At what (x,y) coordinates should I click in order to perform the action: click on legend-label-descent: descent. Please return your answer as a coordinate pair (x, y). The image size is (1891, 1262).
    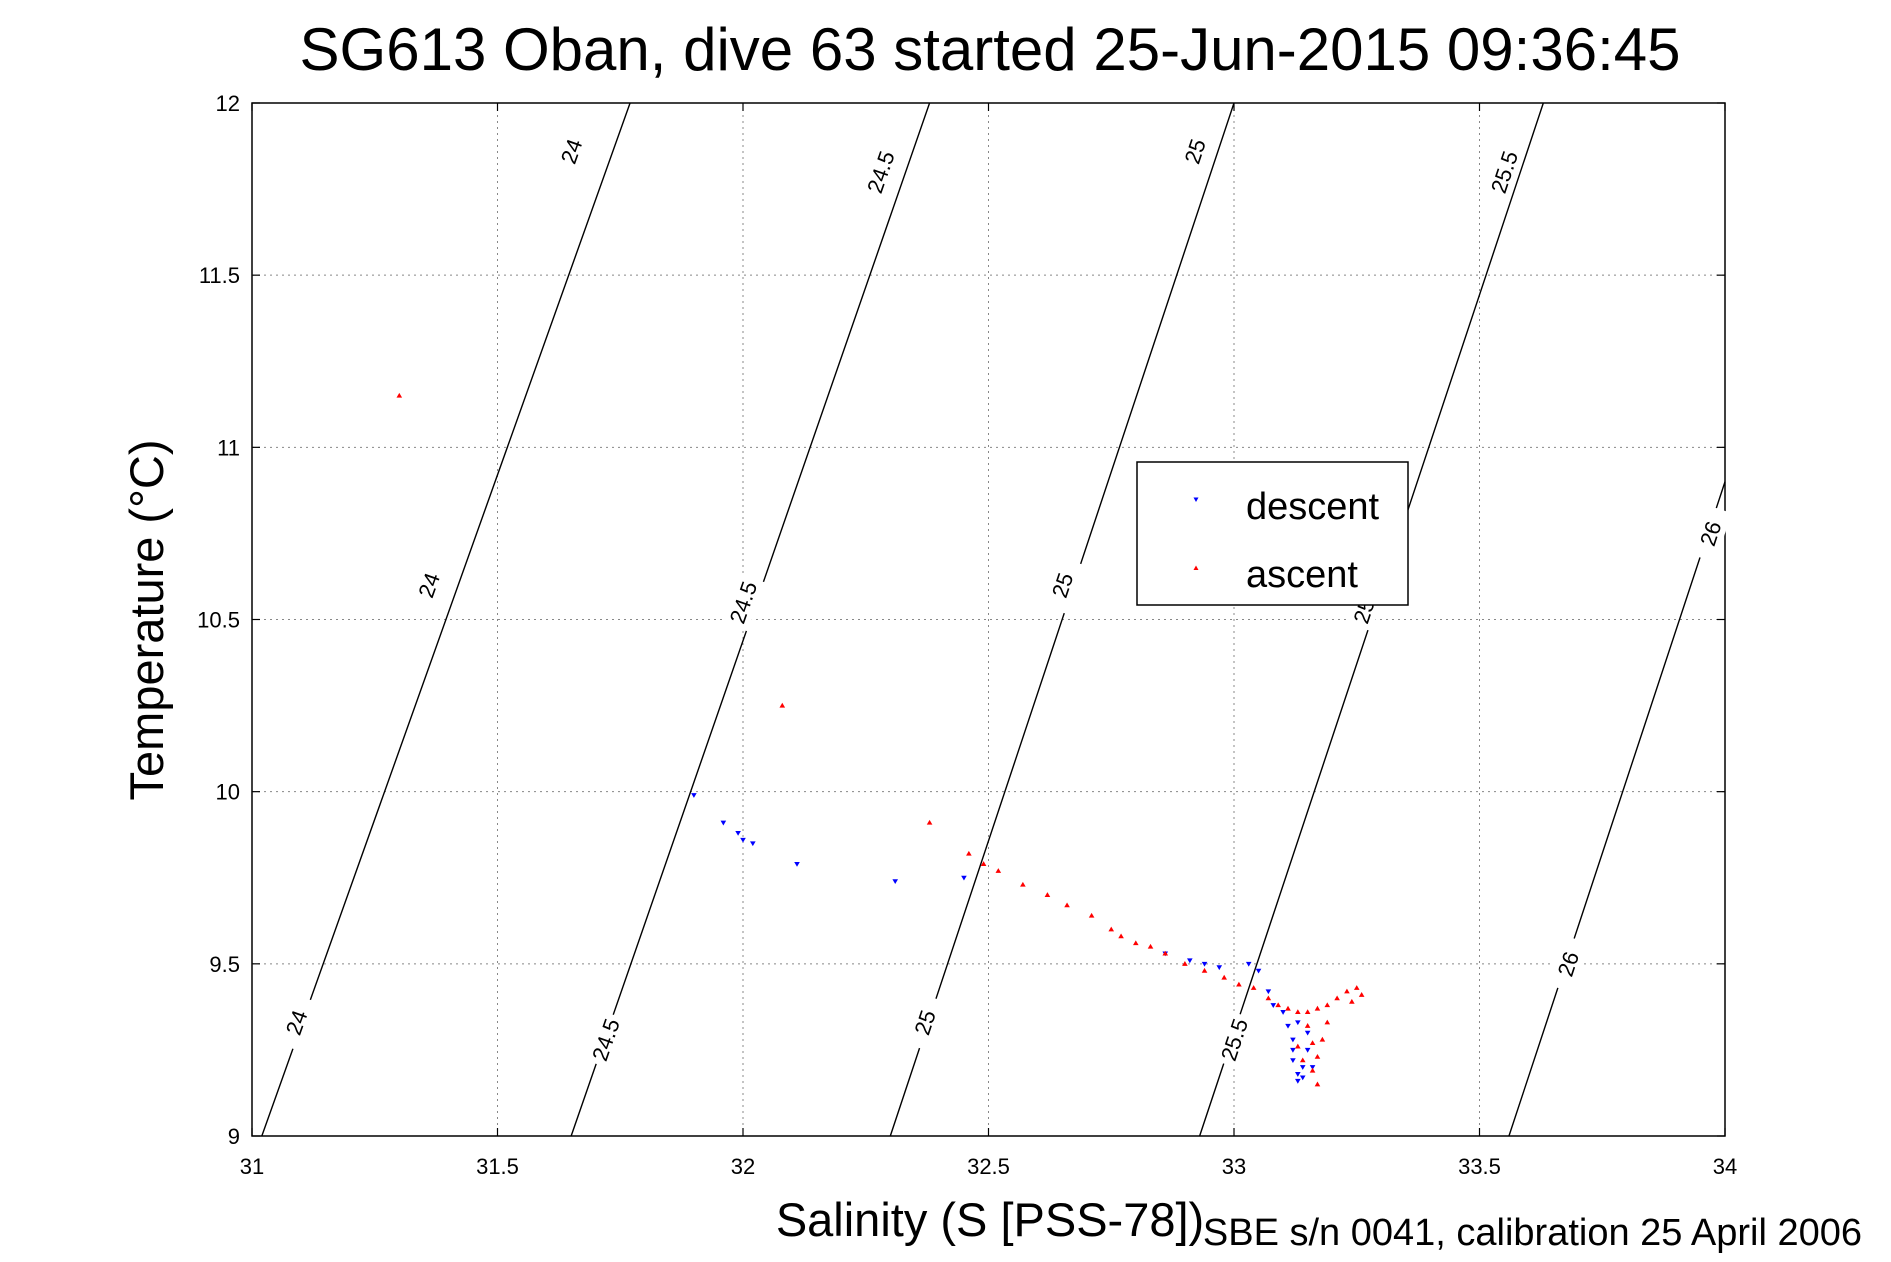
    Looking at the image, I should click on (1313, 507).